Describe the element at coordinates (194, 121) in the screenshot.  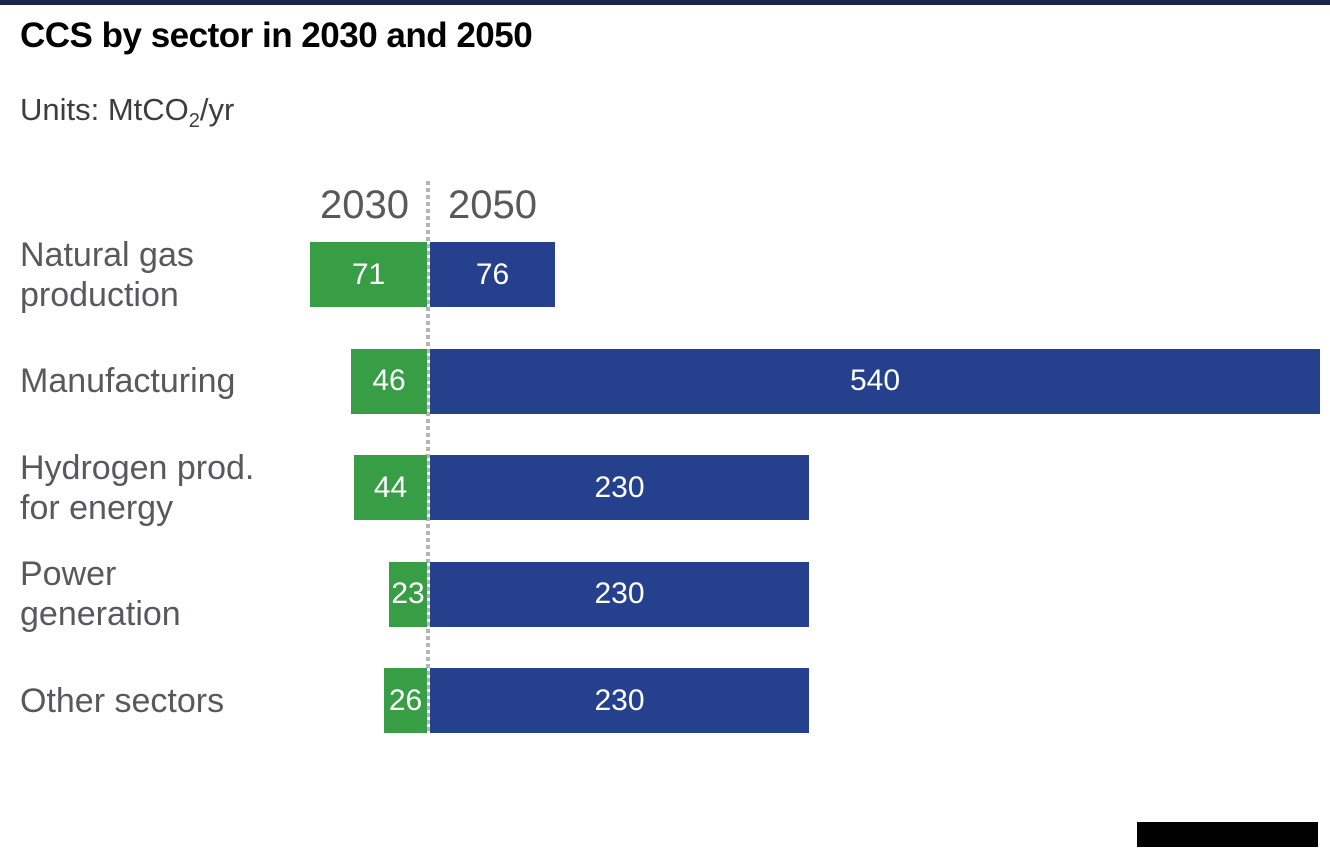
I see `units-subscript: 2` at that location.